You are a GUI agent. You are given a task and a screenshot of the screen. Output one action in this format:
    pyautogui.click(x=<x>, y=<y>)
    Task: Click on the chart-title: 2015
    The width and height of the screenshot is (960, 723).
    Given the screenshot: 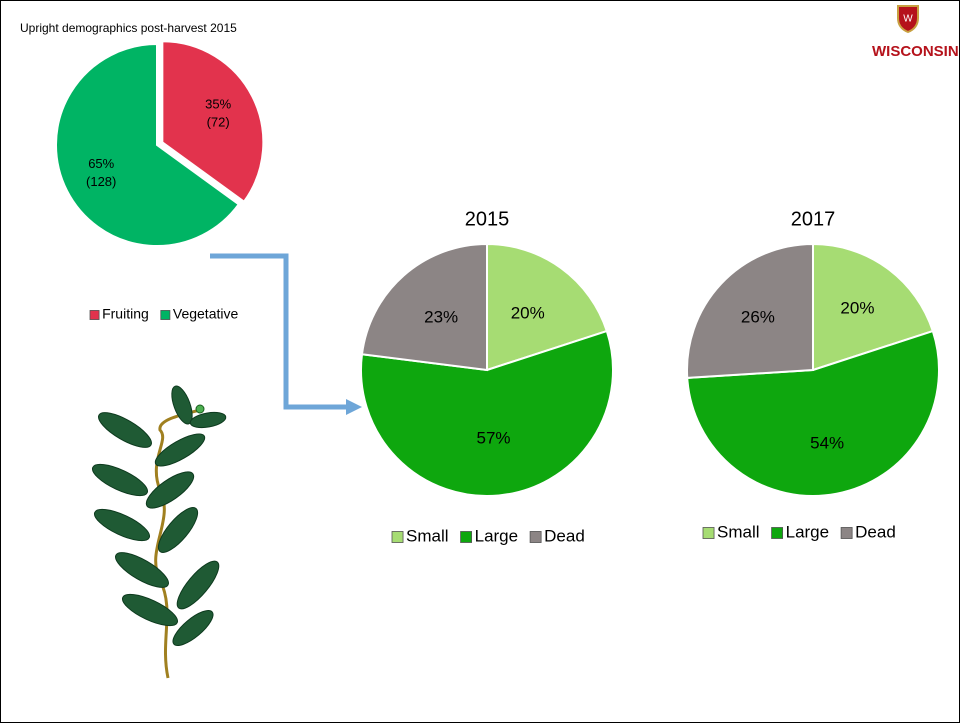 What is the action you would take?
    pyautogui.click(x=487, y=219)
    